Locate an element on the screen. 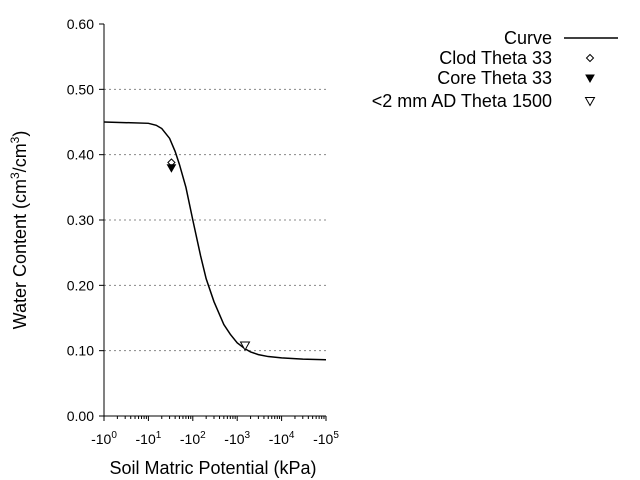 This screenshot has width=640, height=480. x-axis-title: Soil Matric Potential (kPa) is located at coordinates (212, 468).